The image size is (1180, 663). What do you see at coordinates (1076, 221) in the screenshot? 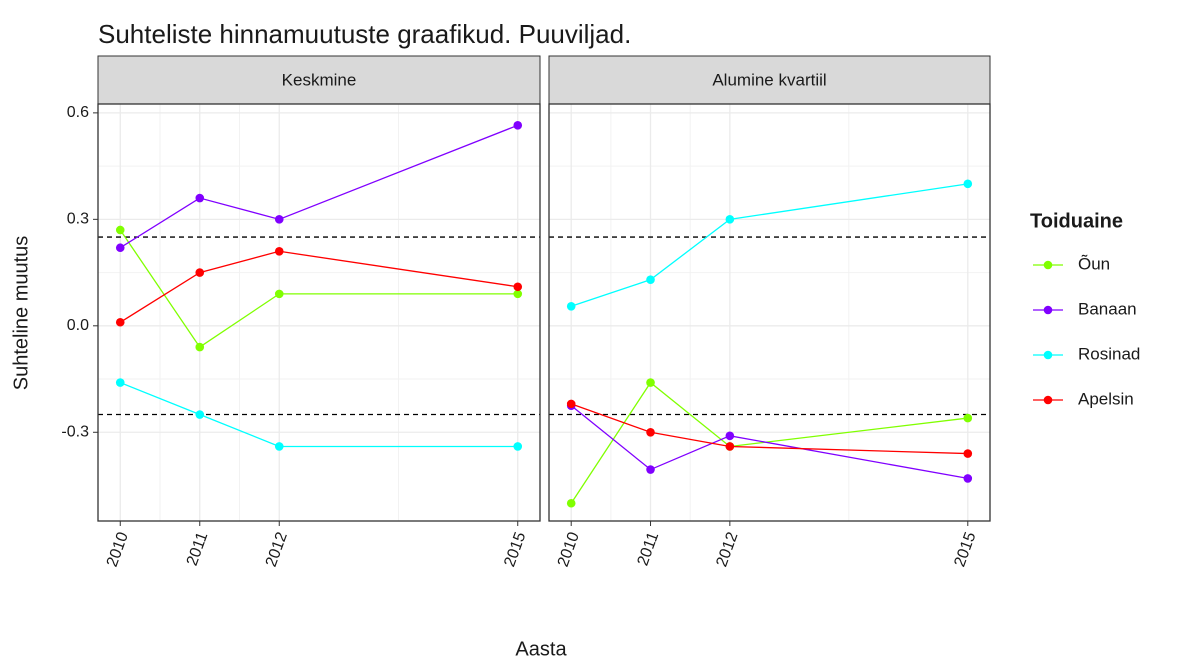
I see `legend-title: Toiduaine` at bounding box center [1076, 221].